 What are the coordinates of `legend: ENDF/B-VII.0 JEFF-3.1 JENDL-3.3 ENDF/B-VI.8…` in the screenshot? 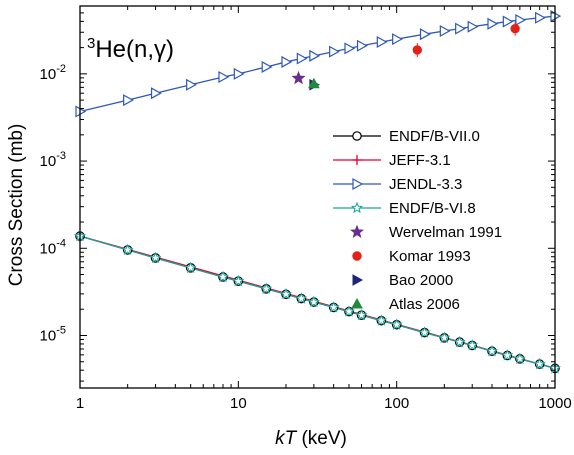 It's located at (417, 220).